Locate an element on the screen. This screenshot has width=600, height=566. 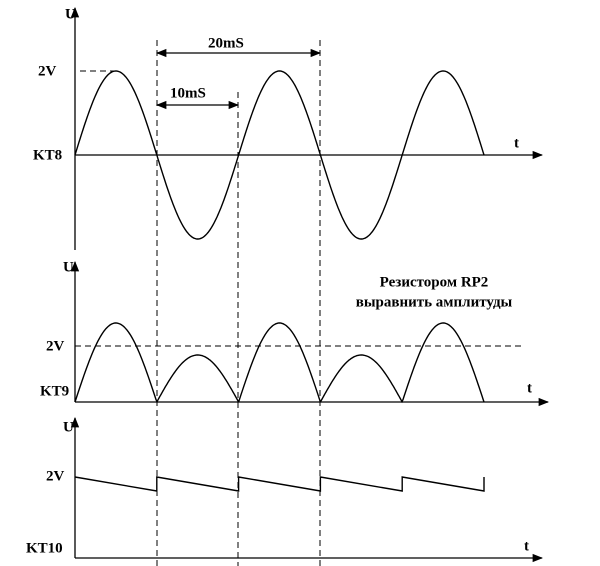
panel-label: KT9 is located at coordinates (54, 391).